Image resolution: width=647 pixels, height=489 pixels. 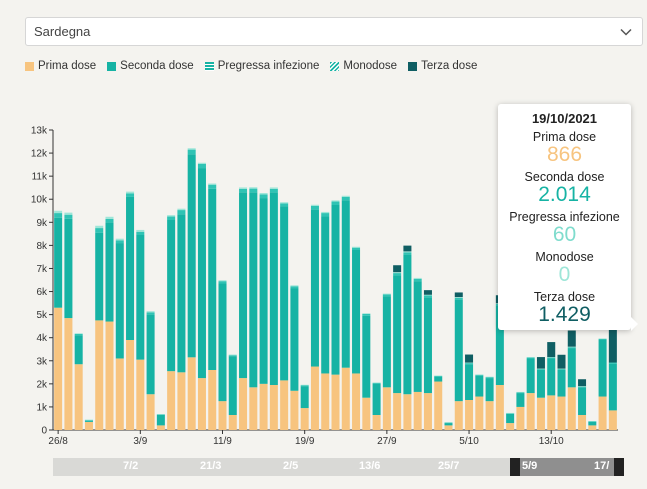 What do you see at coordinates (42, 338) in the screenshot?
I see `y-tick-label: 4k` at bounding box center [42, 338].